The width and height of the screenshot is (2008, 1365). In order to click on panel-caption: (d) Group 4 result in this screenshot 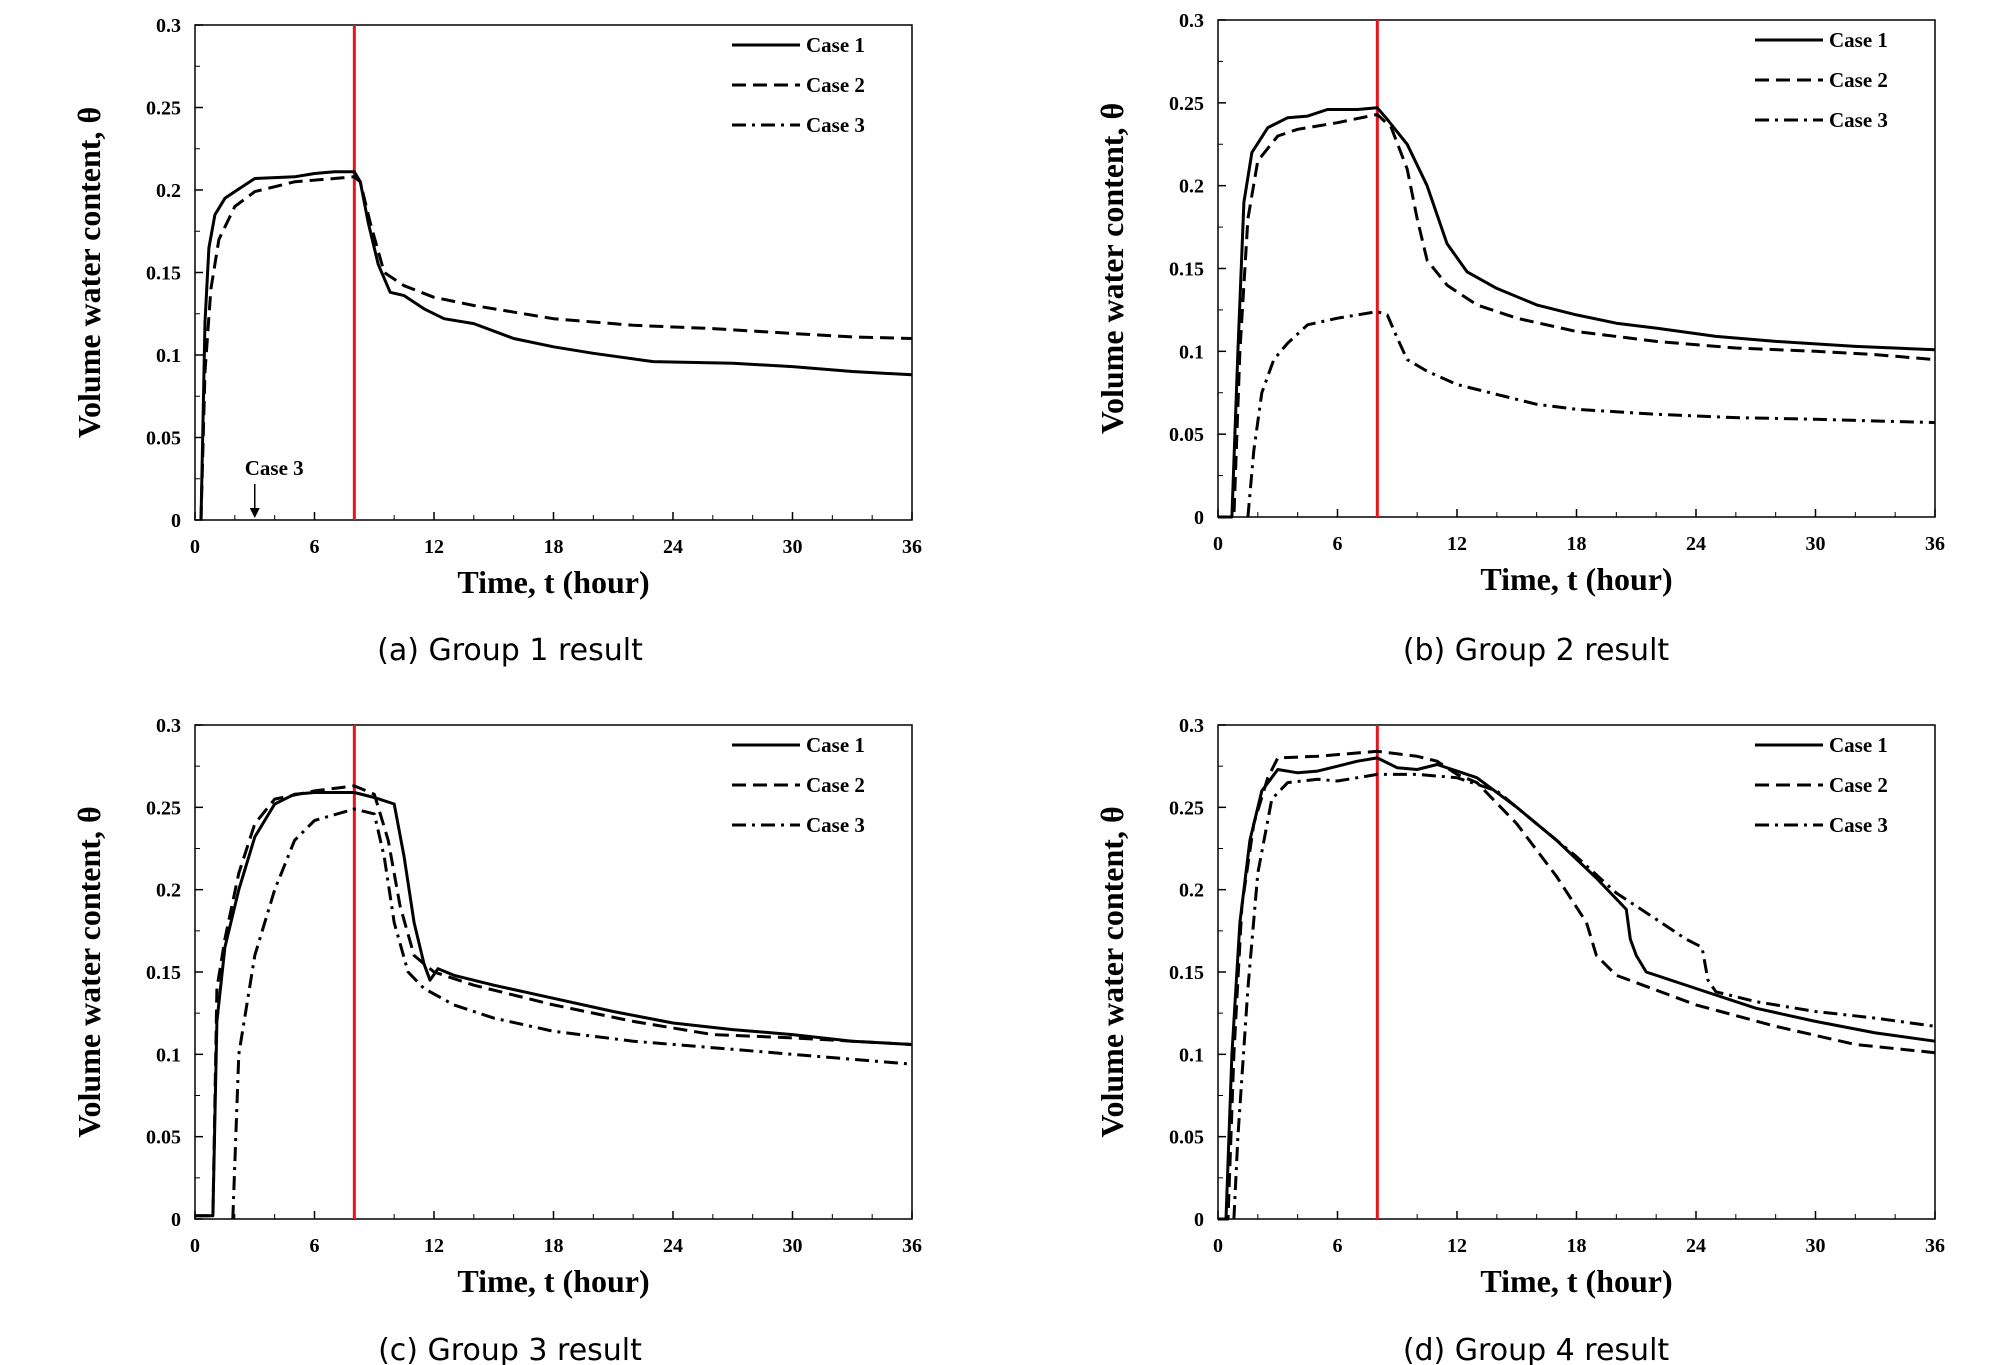, I will do `click(1536, 1349)`.